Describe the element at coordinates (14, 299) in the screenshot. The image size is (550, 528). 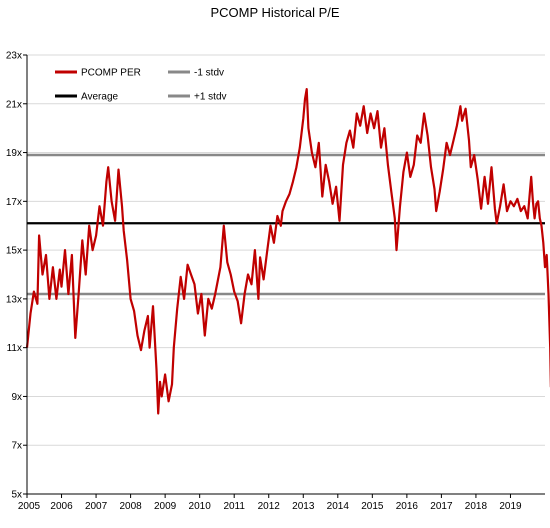
I see `y-tick-label: 13x` at that location.